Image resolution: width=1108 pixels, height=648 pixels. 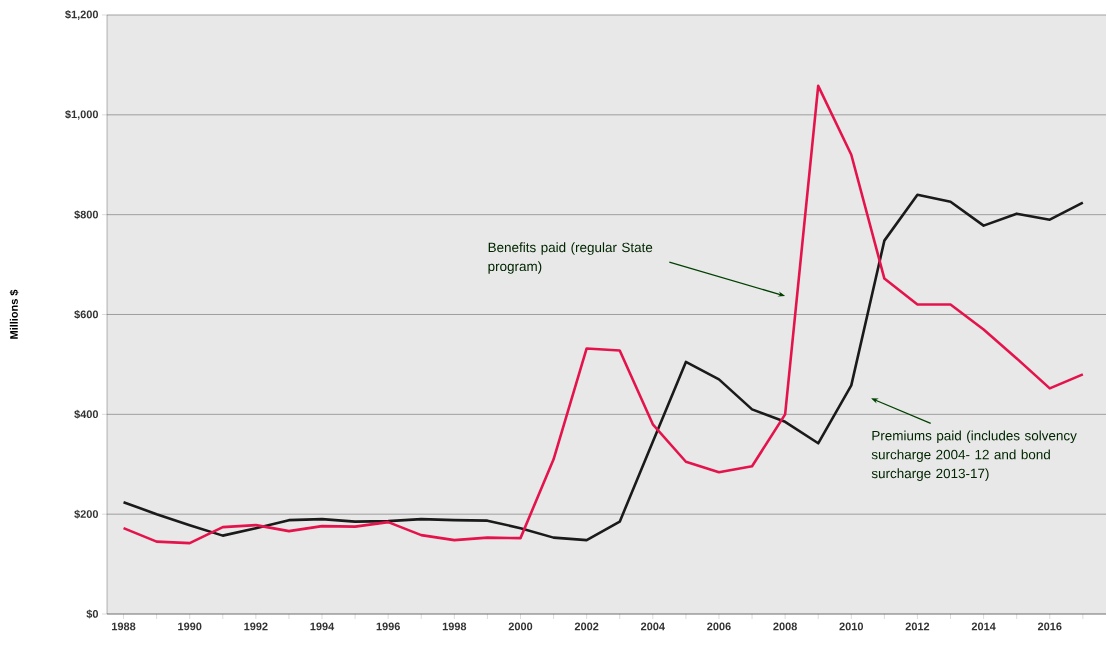 I want to click on x-tick-label: 2014, so click(x=983, y=626).